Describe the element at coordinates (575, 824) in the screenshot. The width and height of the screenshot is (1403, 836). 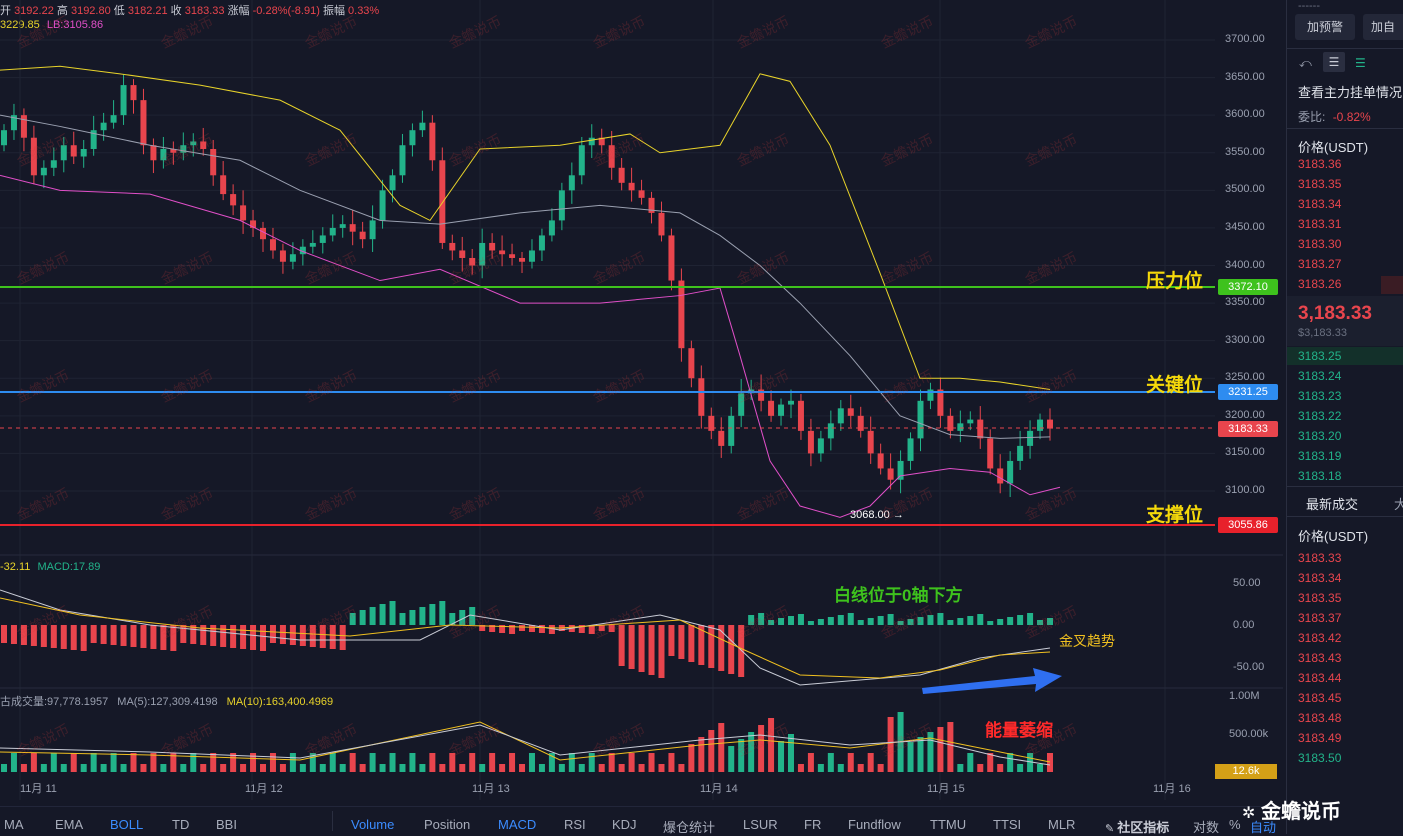
I see `indicator-sub-3: RSI` at that location.